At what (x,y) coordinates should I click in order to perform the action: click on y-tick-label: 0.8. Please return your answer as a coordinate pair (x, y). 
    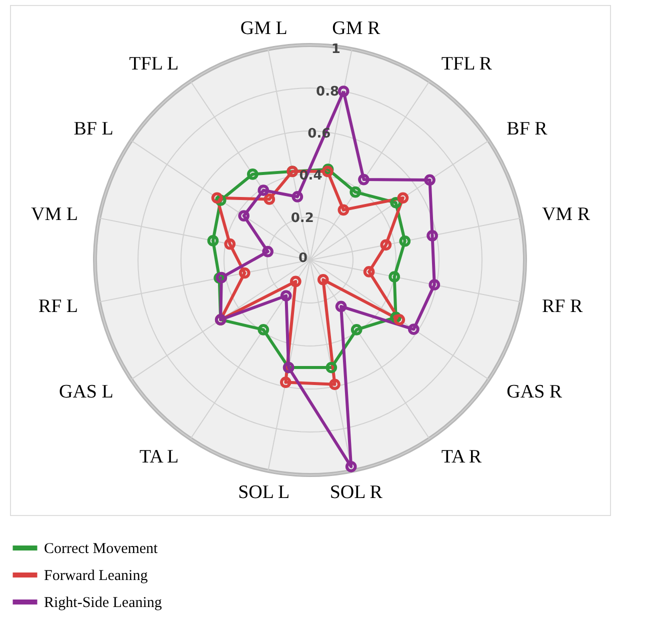
    Looking at the image, I should click on (328, 92).